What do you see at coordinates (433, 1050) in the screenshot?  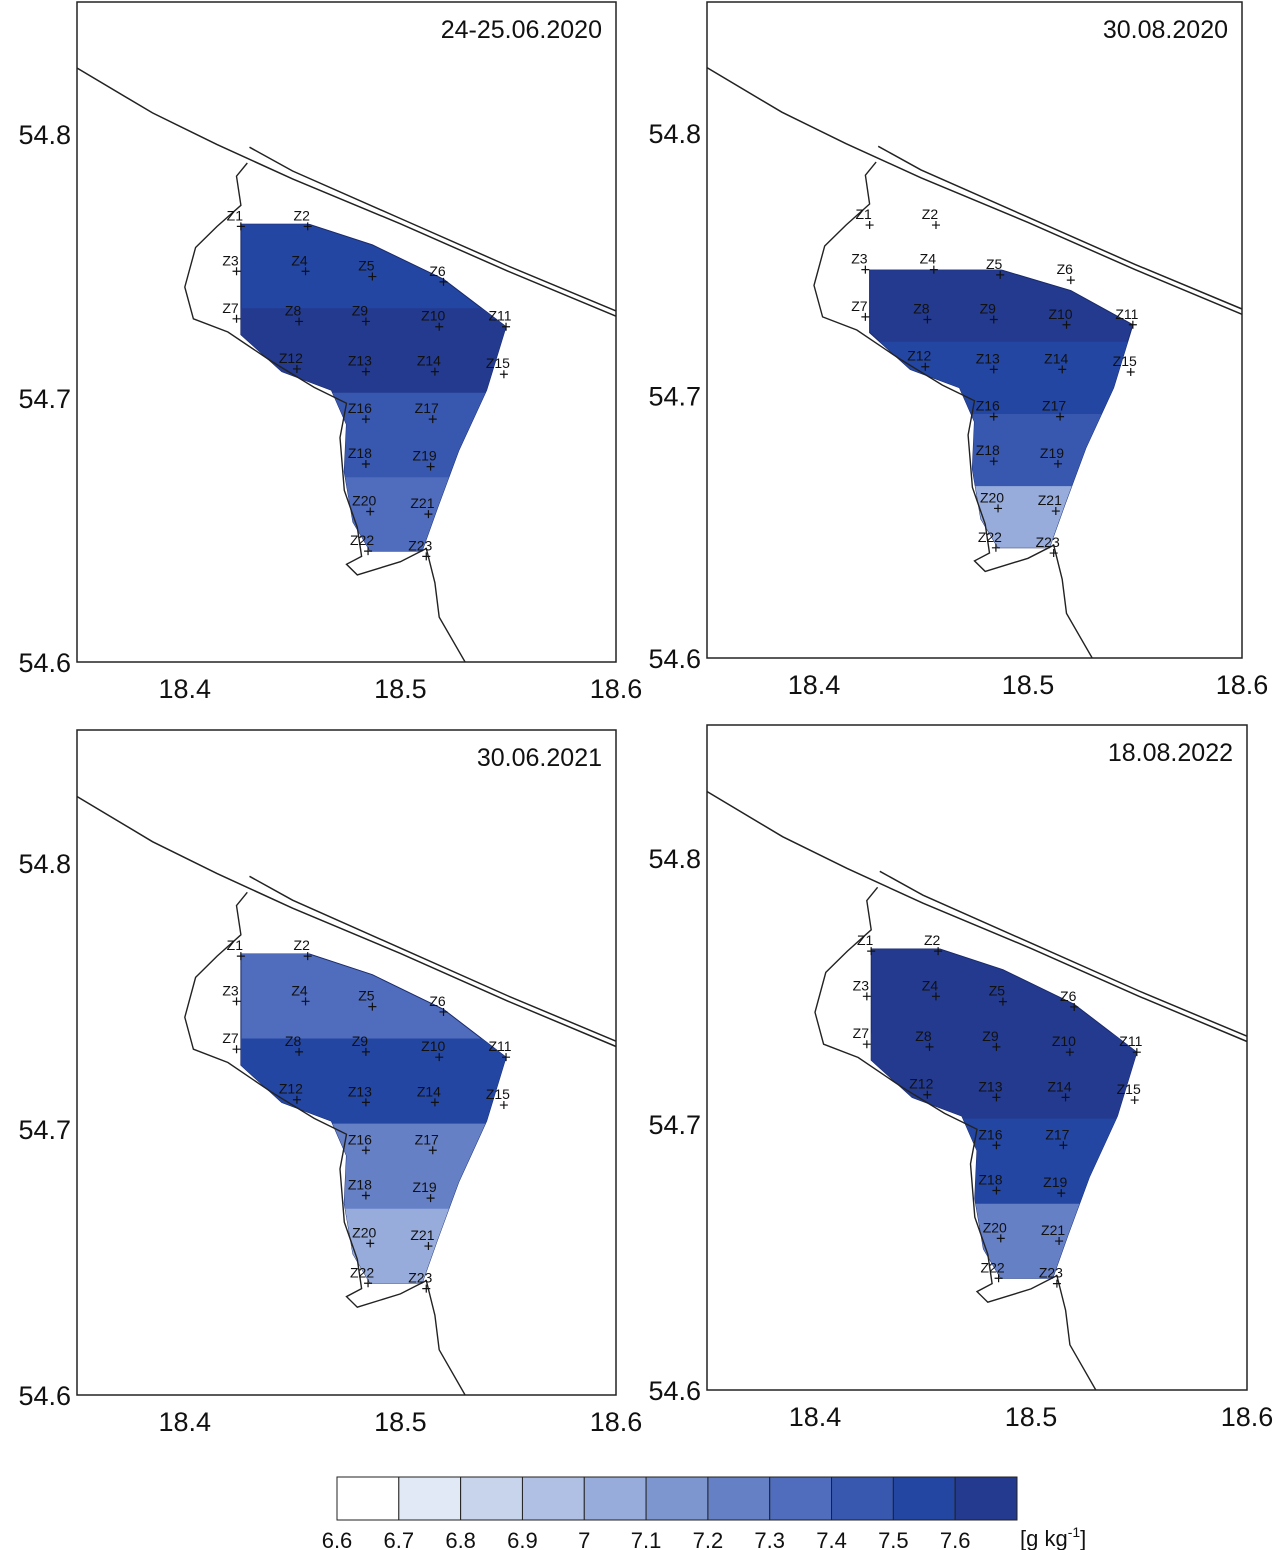 I see `station-marker: Z10` at bounding box center [433, 1050].